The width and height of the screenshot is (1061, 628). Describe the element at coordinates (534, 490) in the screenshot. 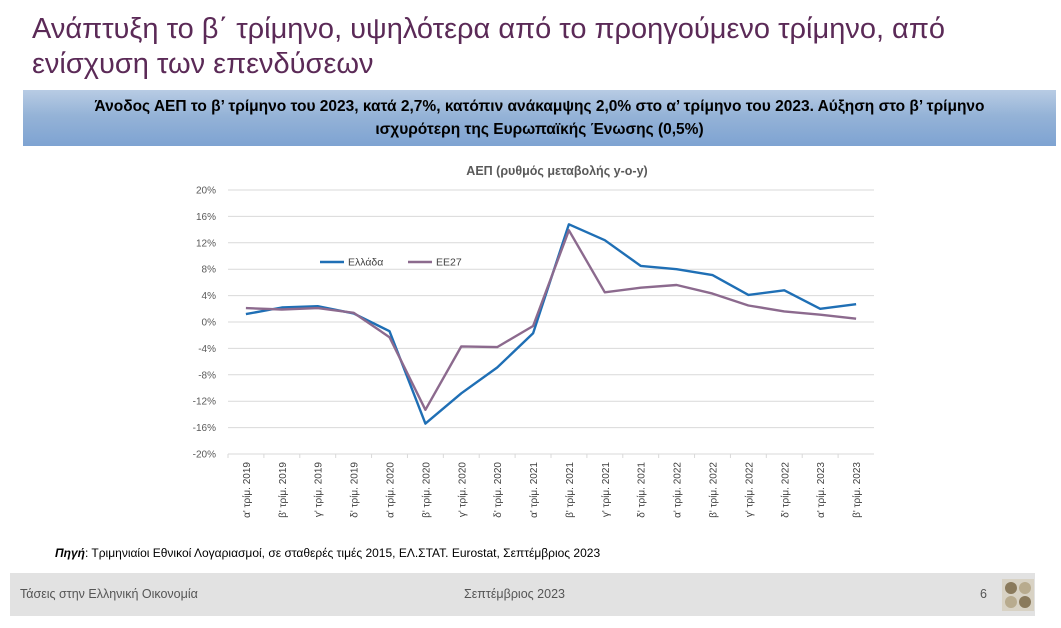

I see `x-tick-label: α' τρίμ. 2021` at that location.